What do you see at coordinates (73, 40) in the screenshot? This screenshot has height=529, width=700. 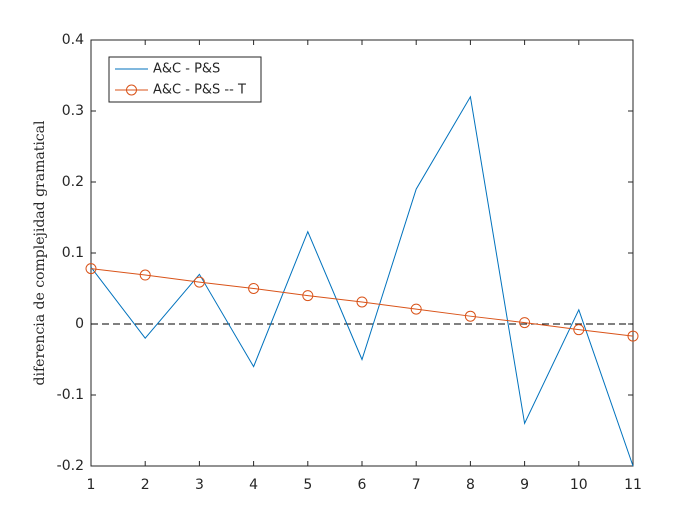 I see `y-tick-label: 0.4` at bounding box center [73, 40].